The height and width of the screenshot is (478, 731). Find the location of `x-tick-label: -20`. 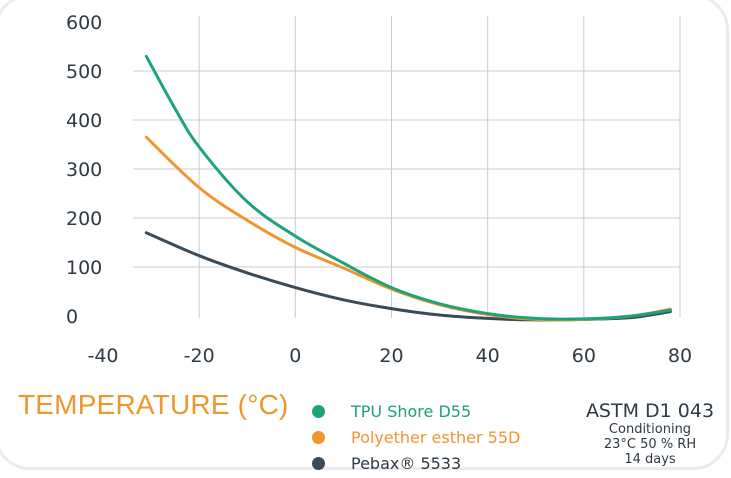

x-tick-label: -20 is located at coordinates (199, 356).